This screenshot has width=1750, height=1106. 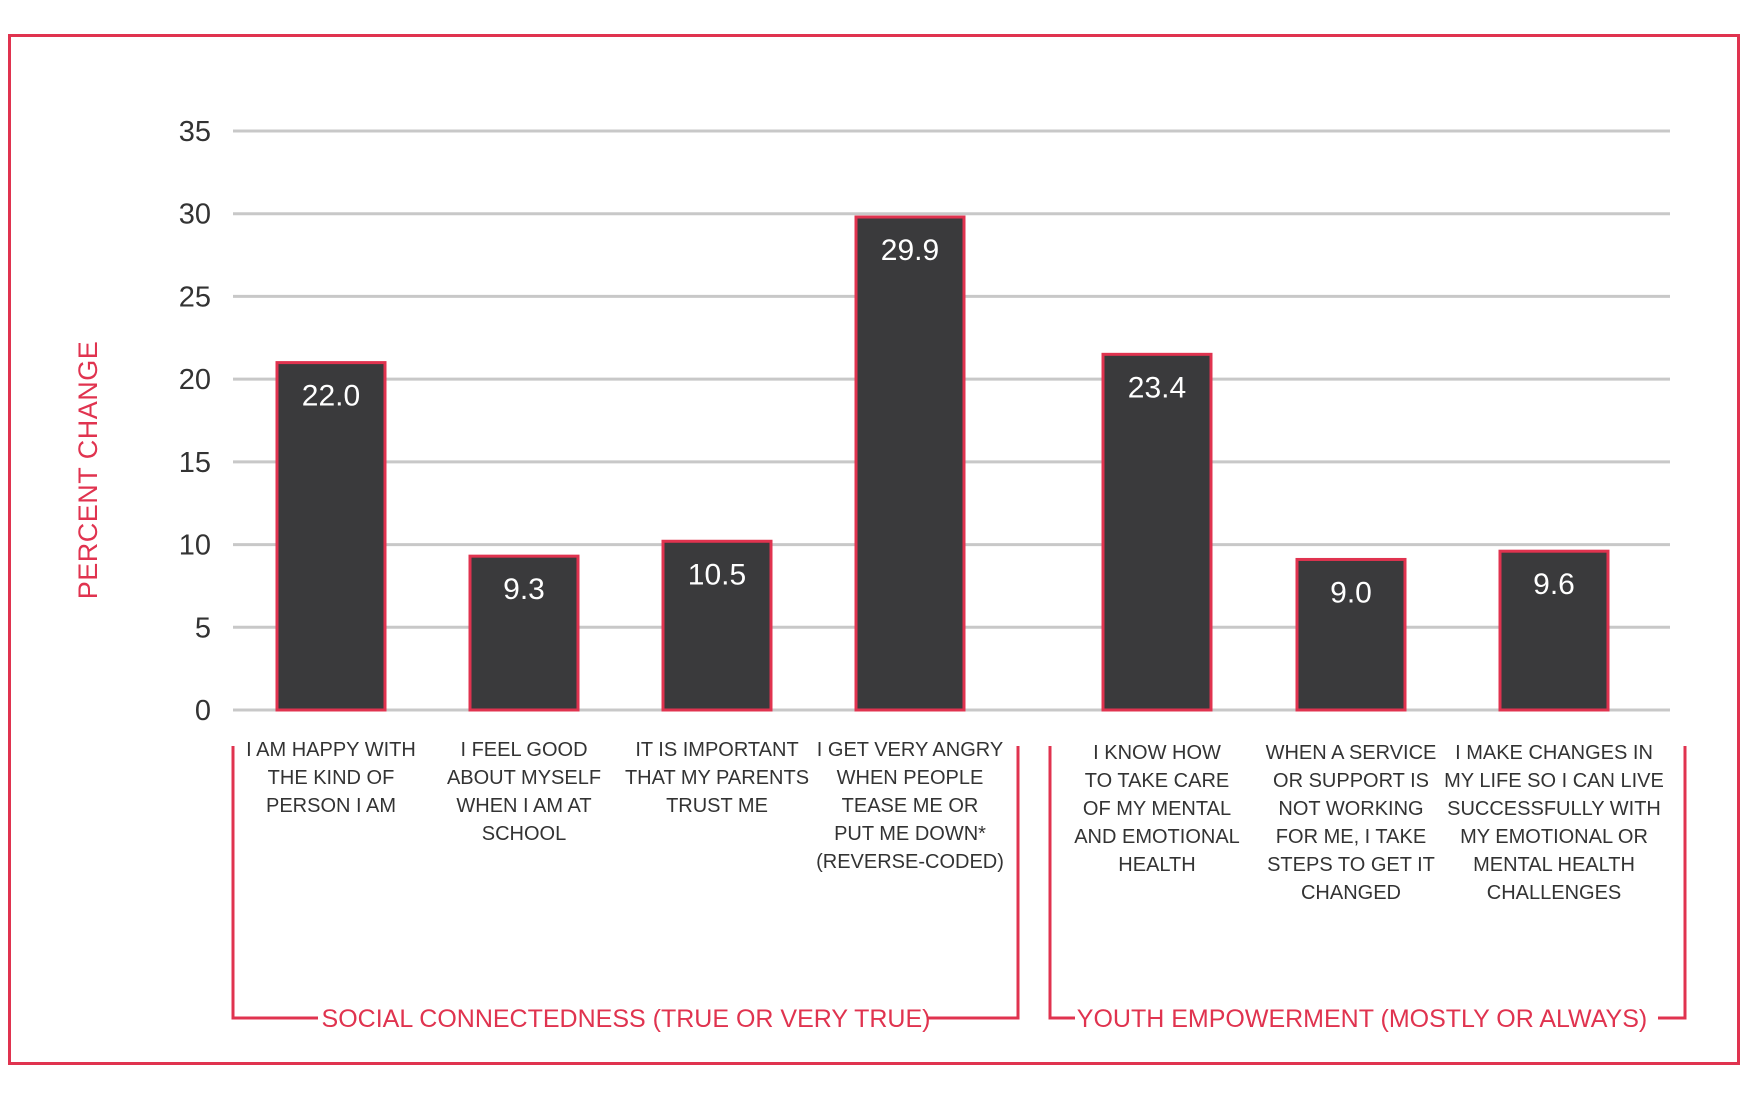 I want to click on category-label-line: WHEN I AM AT, so click(x=523, y=806).